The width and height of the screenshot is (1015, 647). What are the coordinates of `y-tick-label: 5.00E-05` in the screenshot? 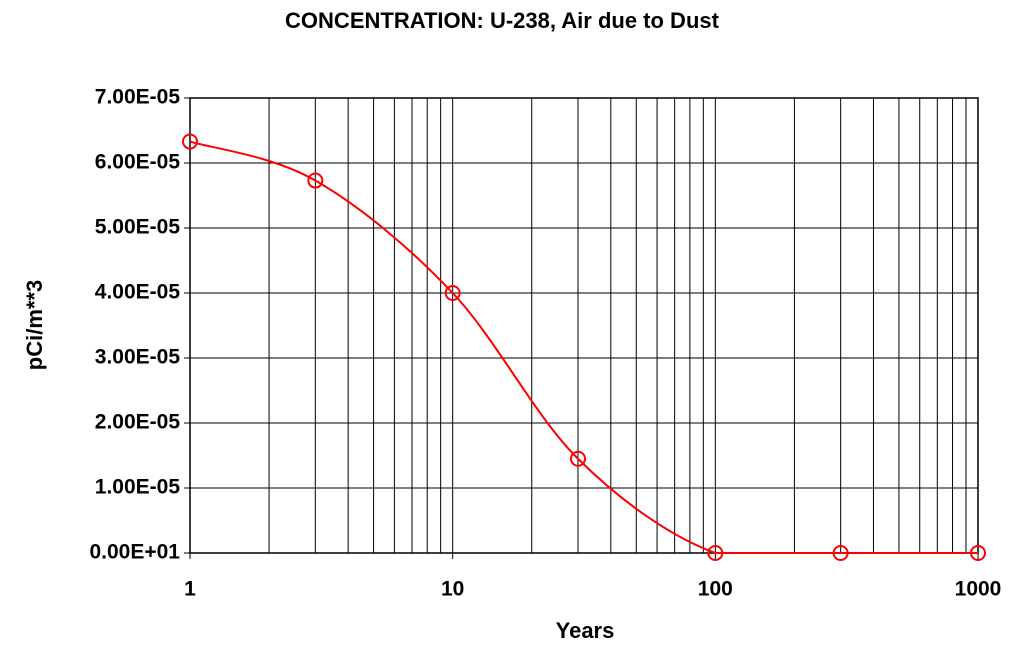 It's located at (138, 227).